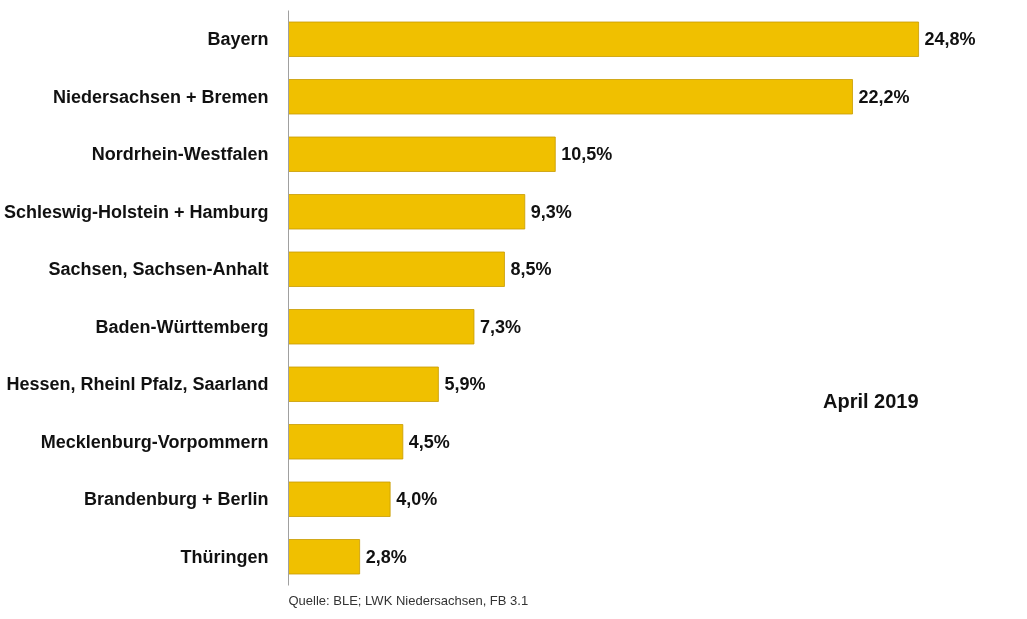 This screenshot has width=1027, height=619. I want to click on y-tick-label: Sachsen, Sachsen-Anhalt, so click(158, 269).